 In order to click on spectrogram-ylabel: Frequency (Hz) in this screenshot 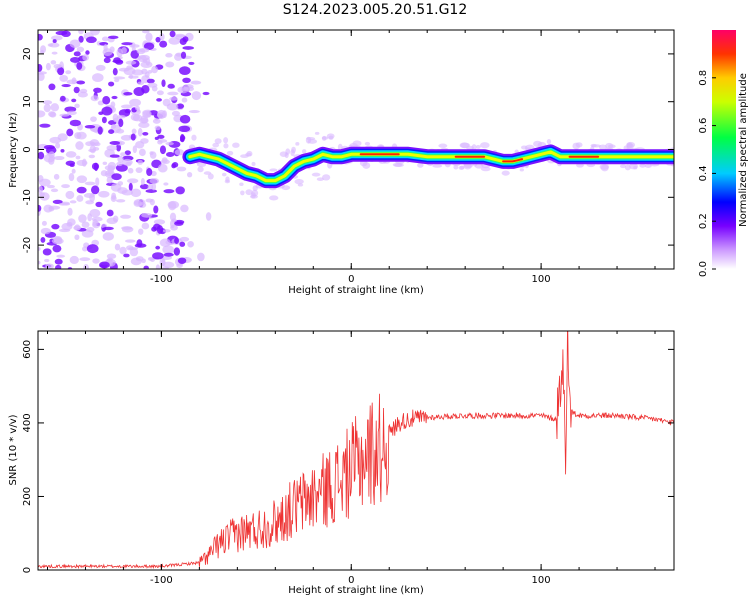, I will do `click(13, 150)`.